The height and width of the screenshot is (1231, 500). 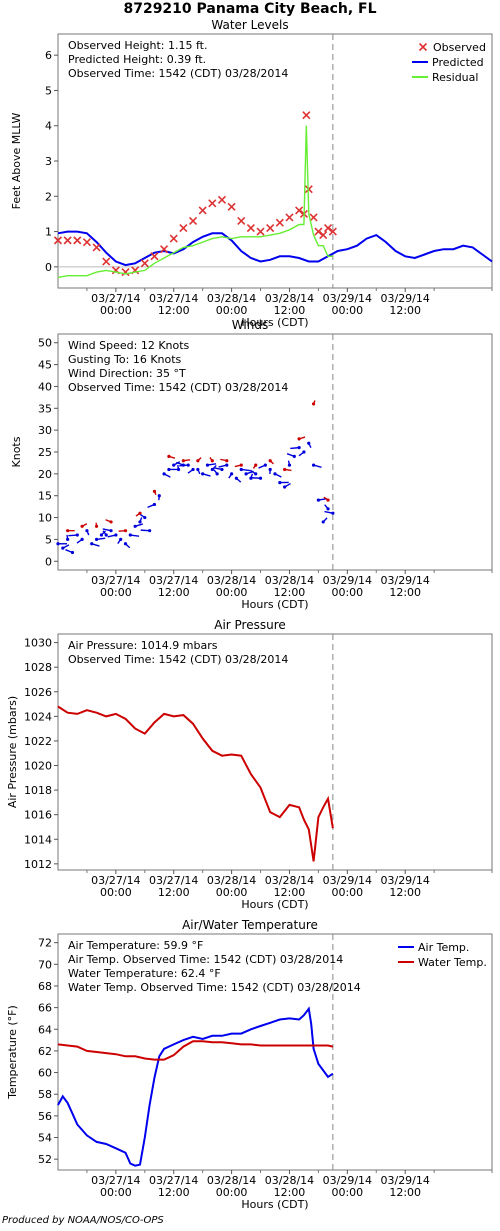 What do you see at coordinates (45, 1051) in the screenshot?
I see `y-tick-label: 62` at bounding box center [45, 1051].